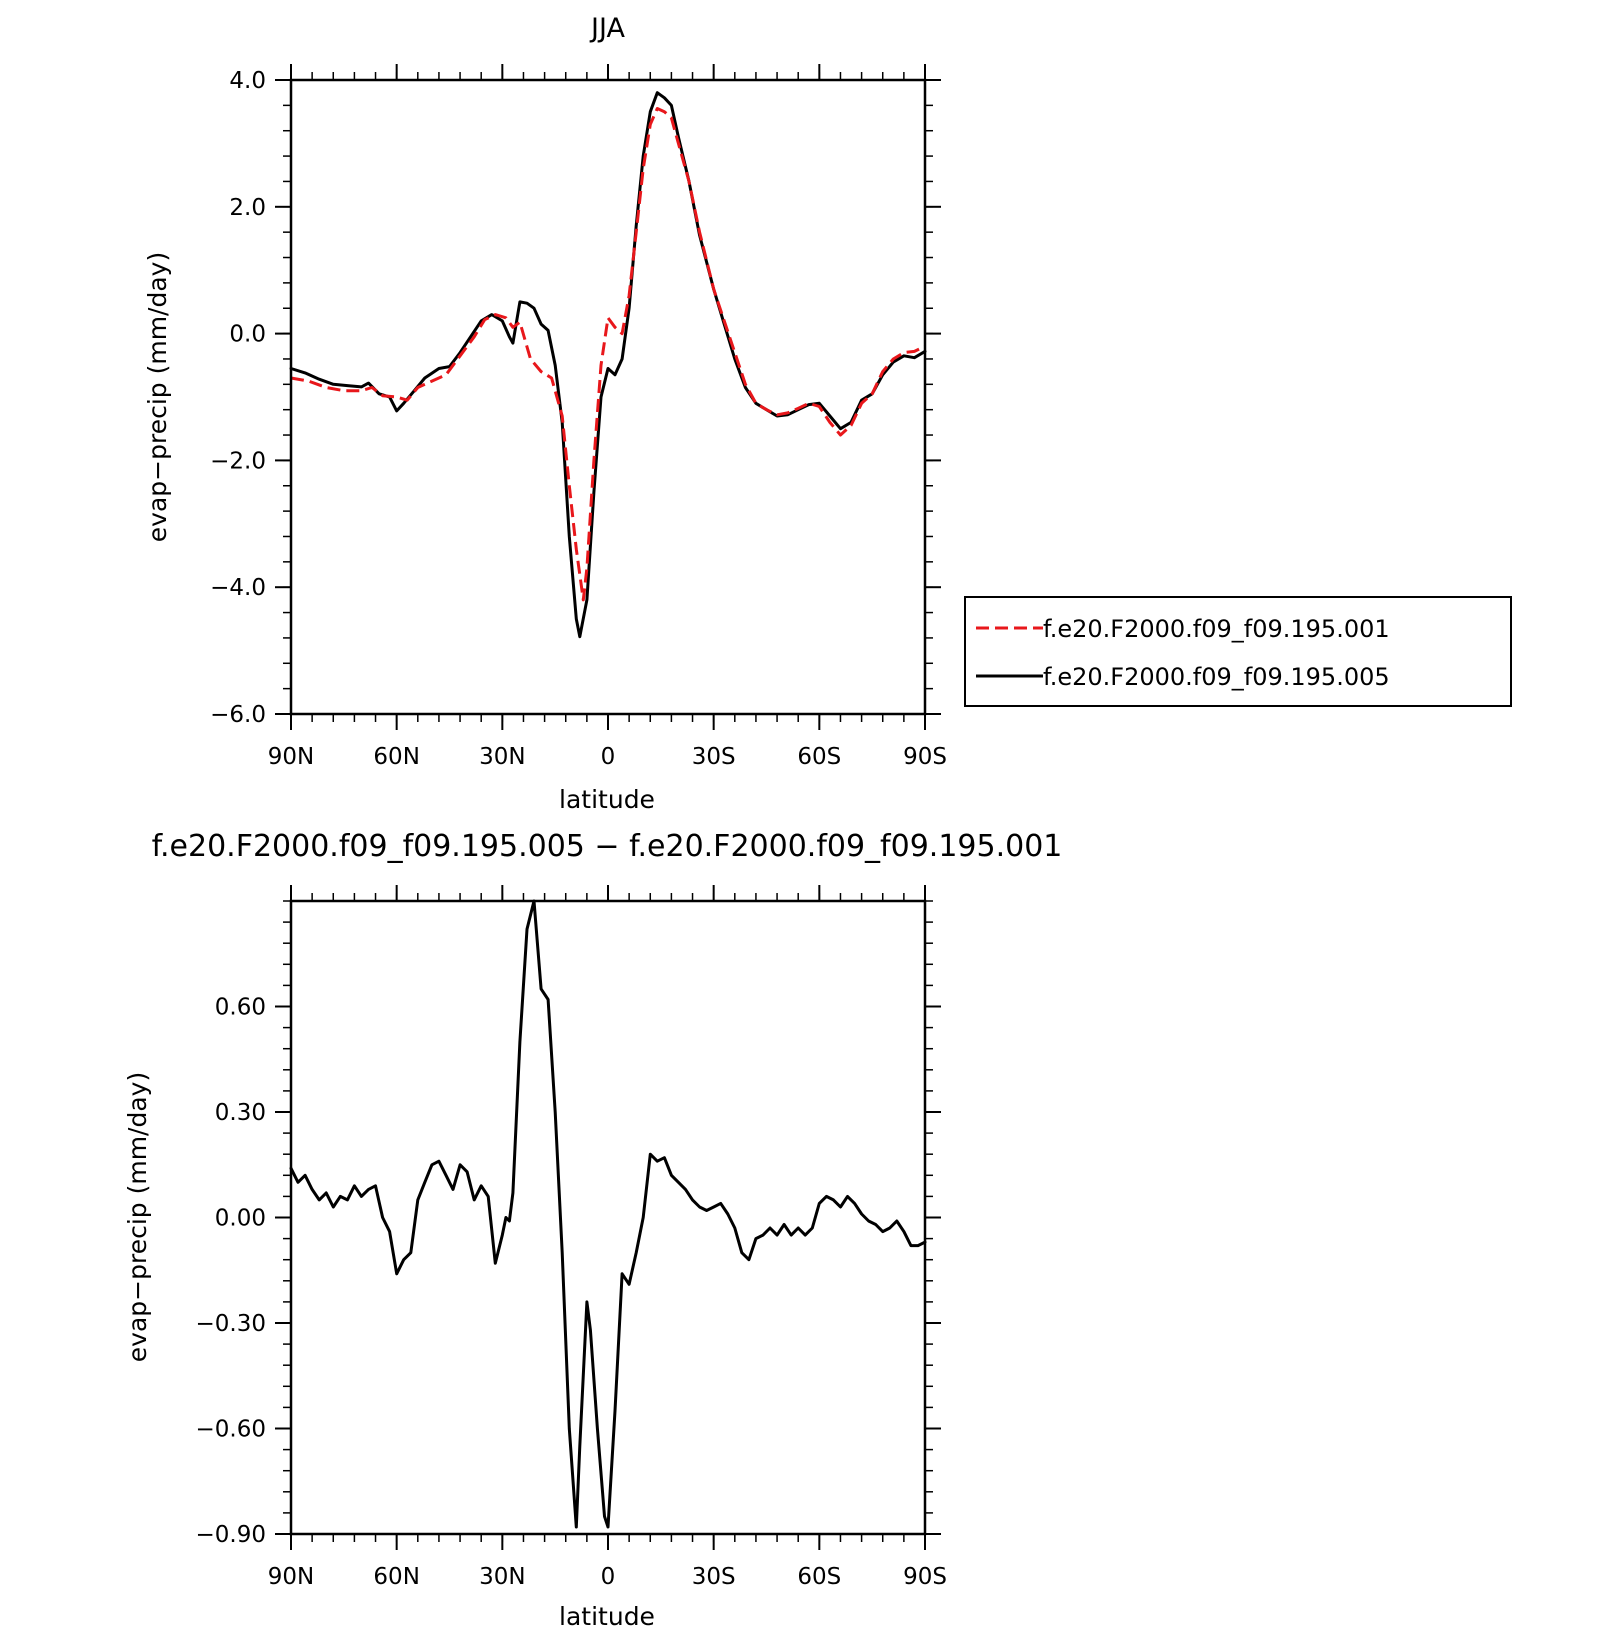 This screenshot has width=1605, height=1635. I want to click on y-tick-label: −0.90, so click(231, 1535).